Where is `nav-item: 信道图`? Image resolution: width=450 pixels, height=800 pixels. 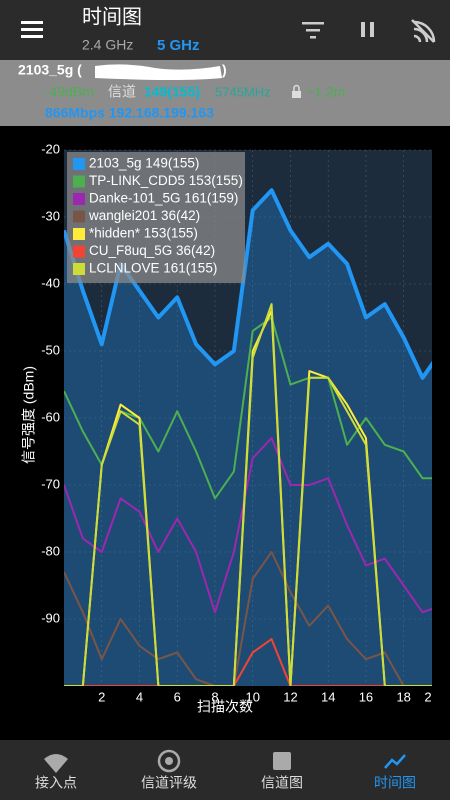
nav-item: 信道图 is located at coordinates (282, 771).